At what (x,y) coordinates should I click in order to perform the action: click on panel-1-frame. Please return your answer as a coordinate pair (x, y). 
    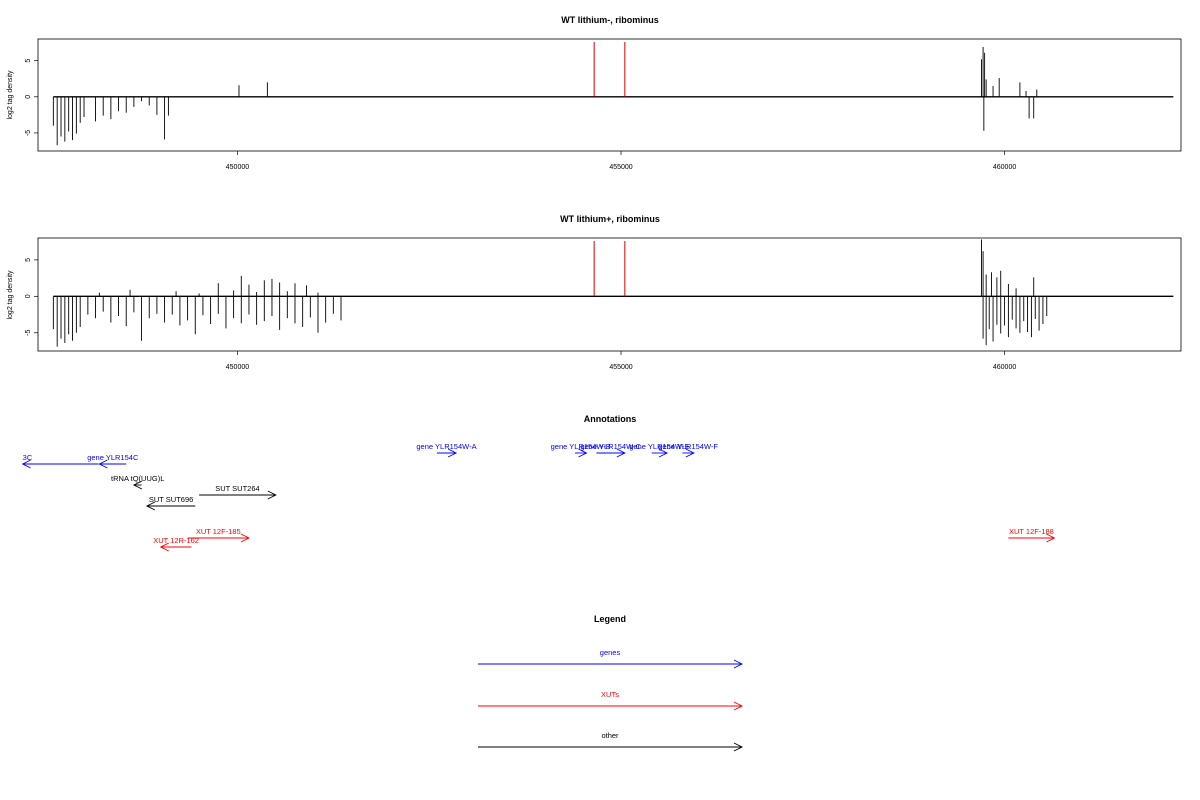
    Looking at the image, I should click on (609, 95).